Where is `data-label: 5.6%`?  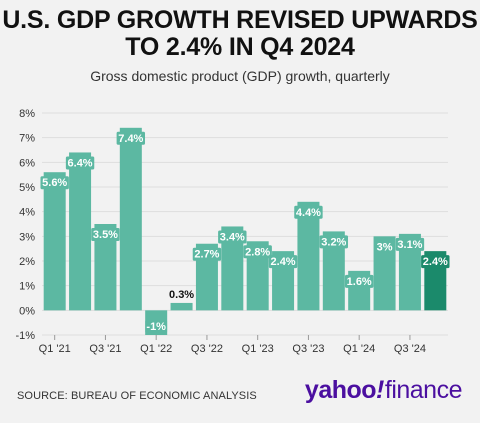
data-label: 5.6% is located at coordinates (54, 183).